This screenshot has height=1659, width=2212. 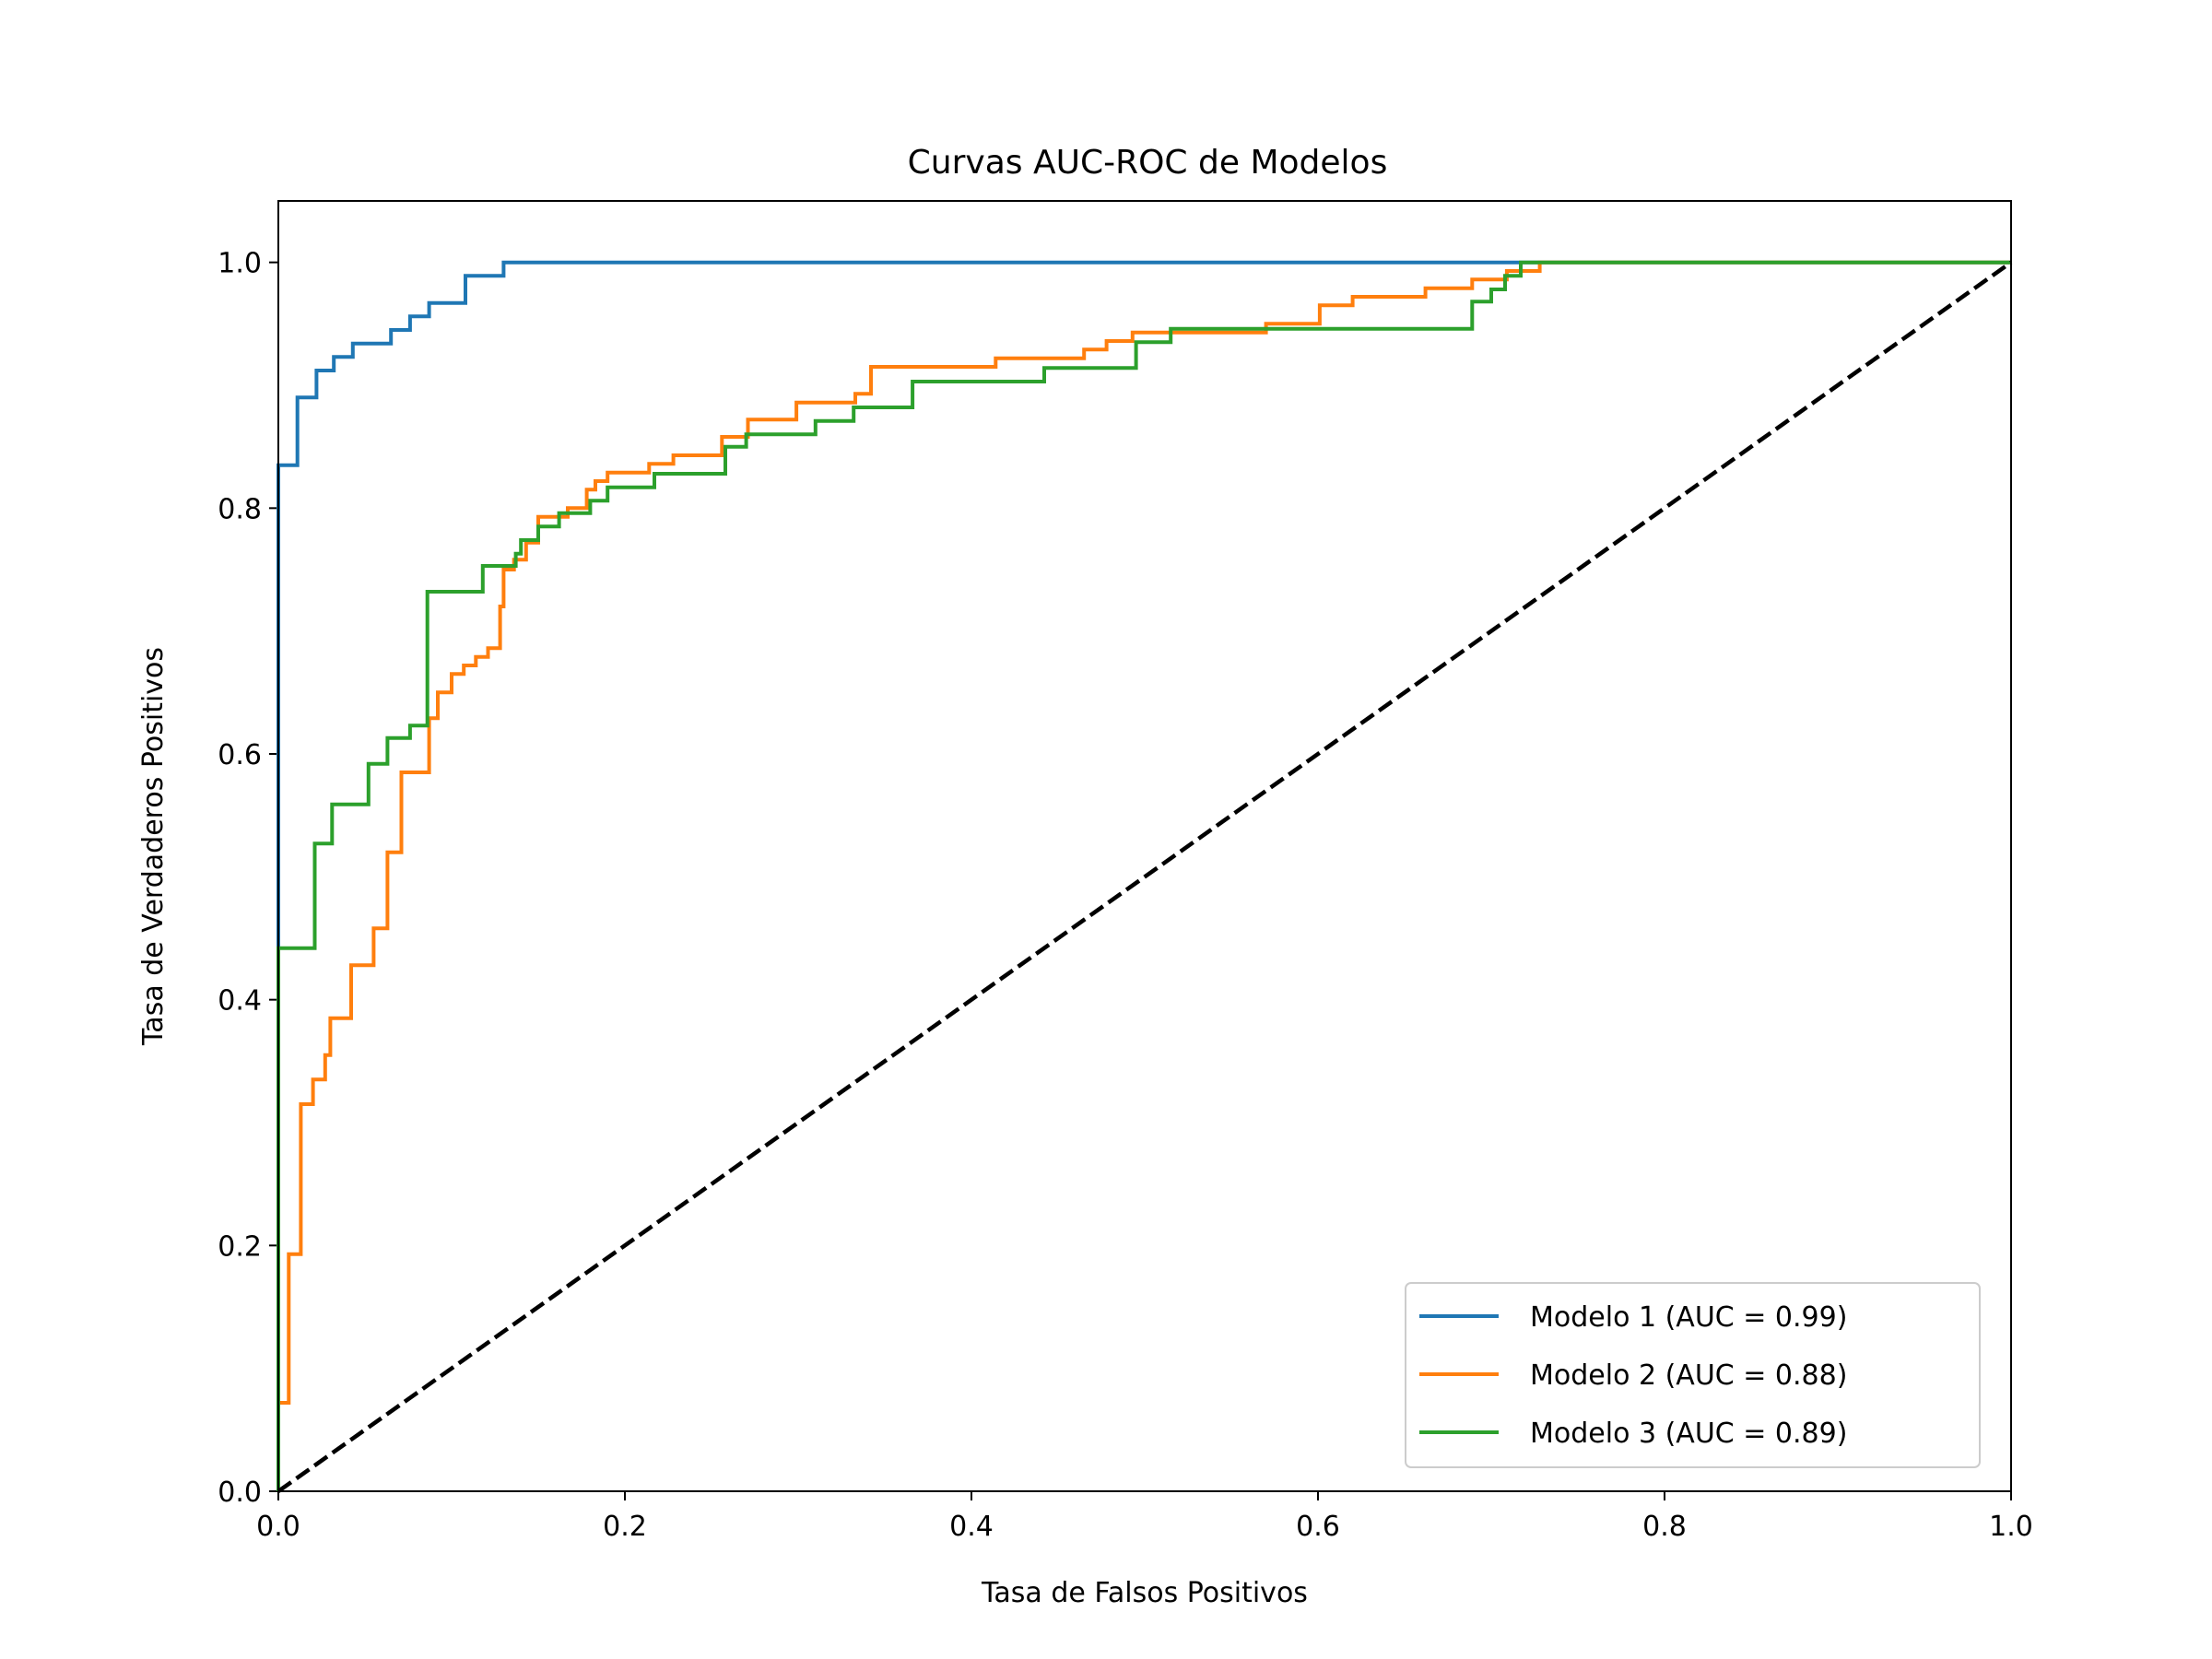 What do you see at coordinates (153, 846) in the screenshot?
I see `y-axis-label: Tasa de Verdaderos Positivos` at bounding box center [153, 846].